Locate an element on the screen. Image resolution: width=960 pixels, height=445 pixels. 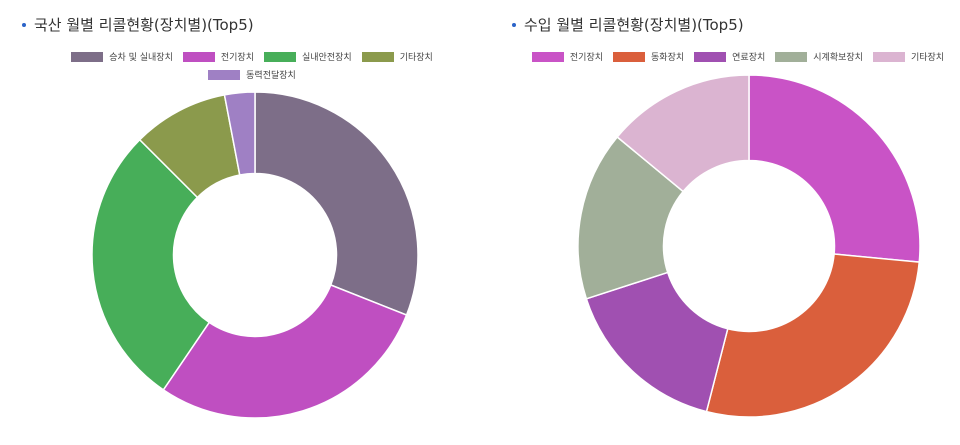
domestic-legend-label: 승차 및 실내장치 is located at coordinates (141, 58).